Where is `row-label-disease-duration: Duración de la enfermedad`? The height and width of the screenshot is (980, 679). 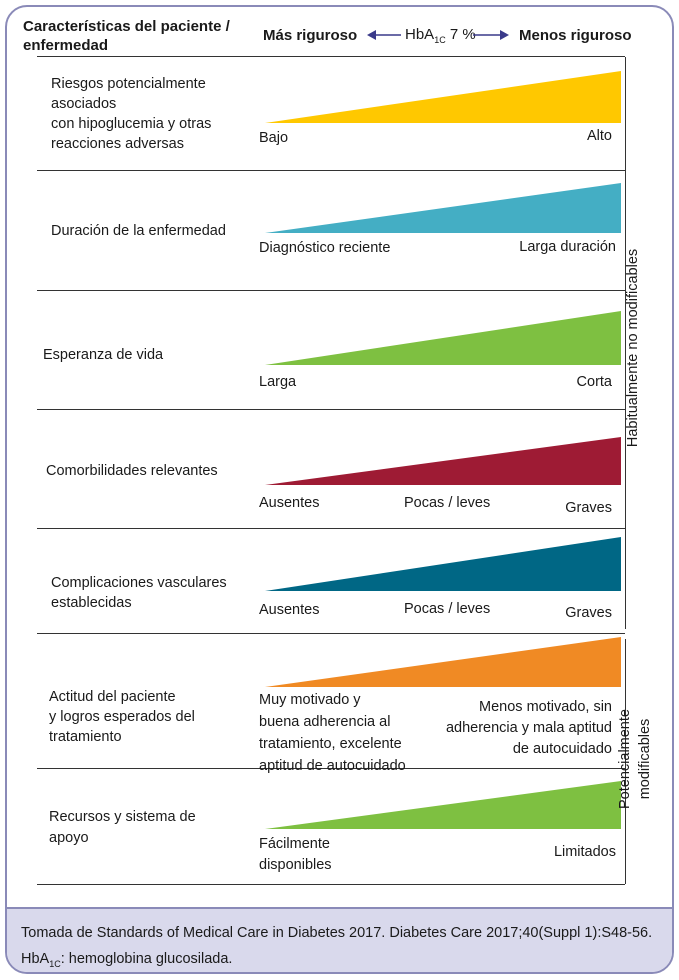
row-label-disease-duration: Duración de la enfermedad is located at coordinates (138, 231).